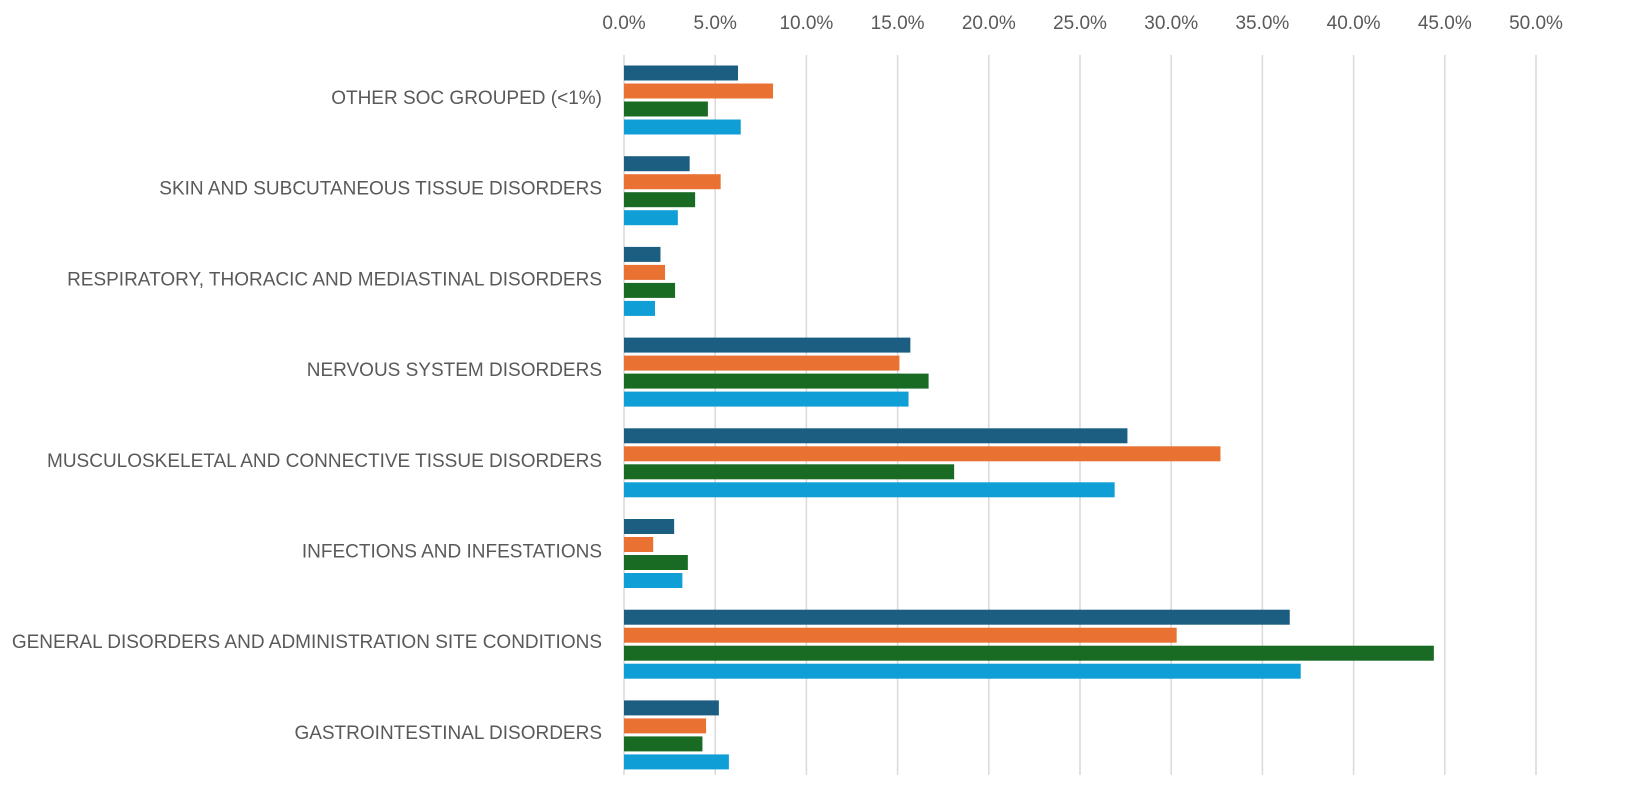  I want to click on x-tick-label: 30.0%, so click(1171, 23).